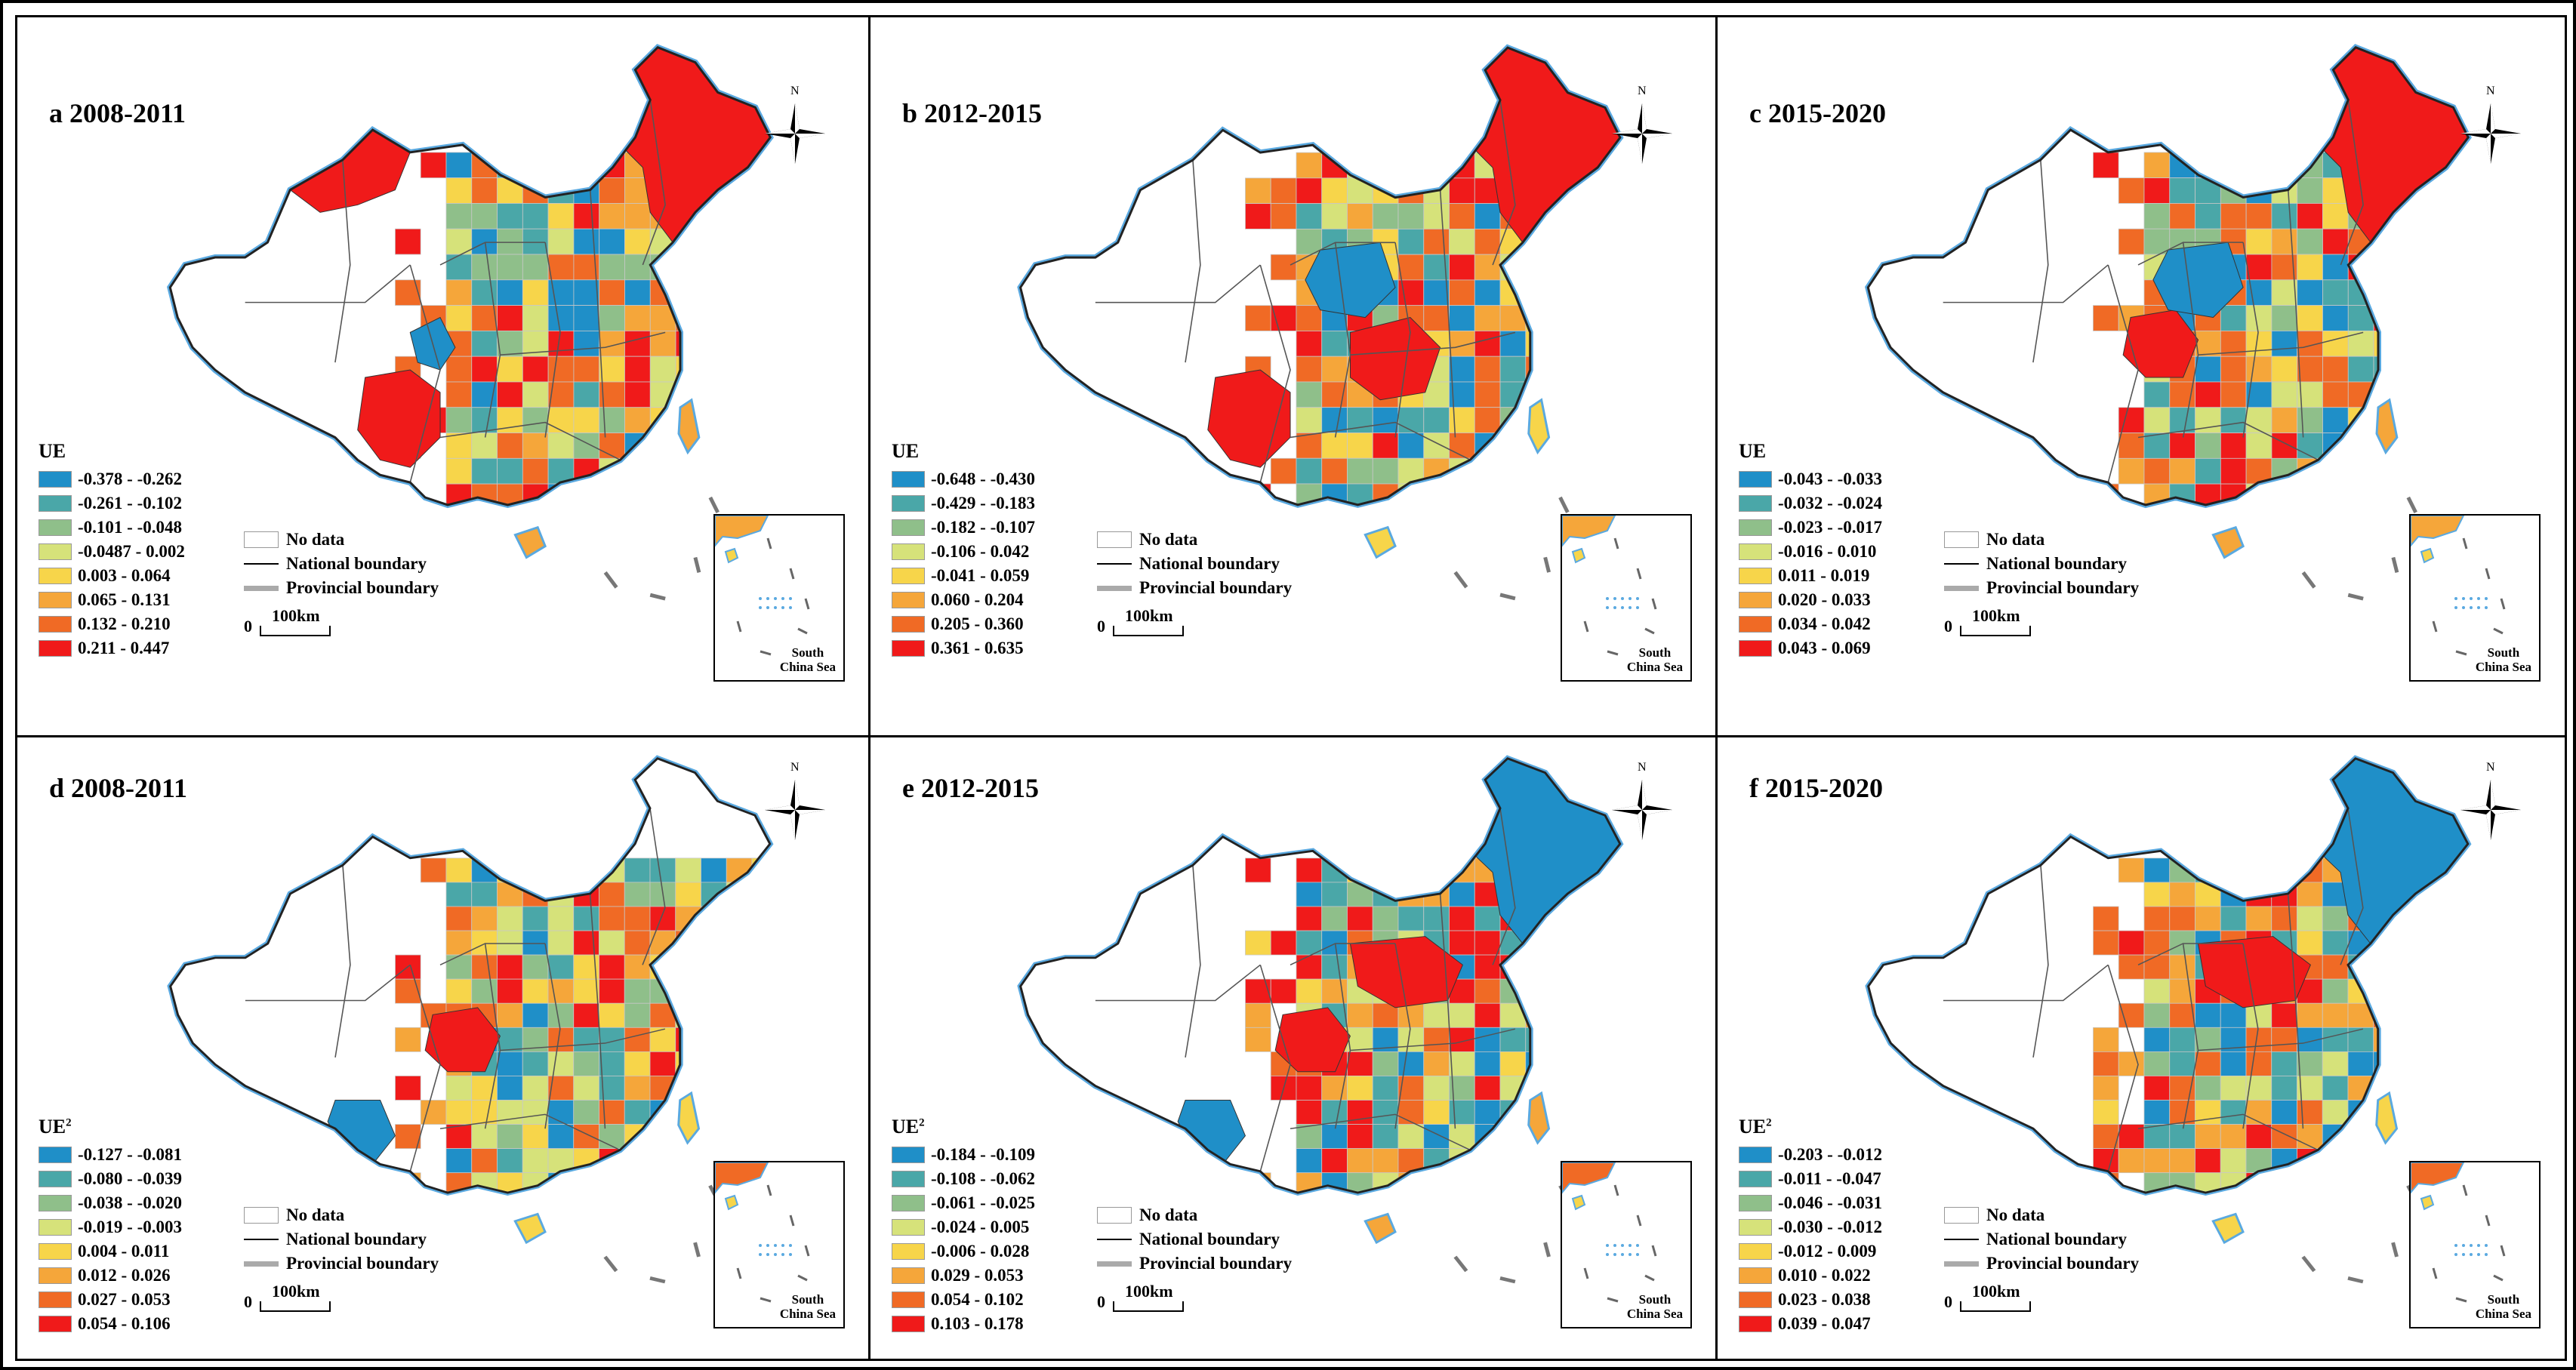  I want to click on legend-class-label: -0.184 - -0.109, so click(983, 1154).